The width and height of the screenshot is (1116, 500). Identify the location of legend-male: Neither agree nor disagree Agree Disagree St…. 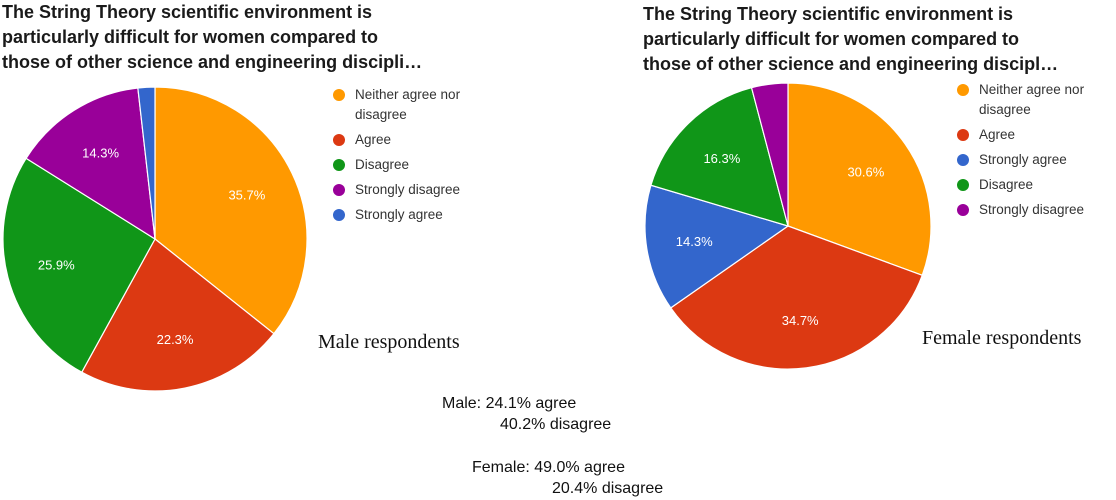
(413, 157).